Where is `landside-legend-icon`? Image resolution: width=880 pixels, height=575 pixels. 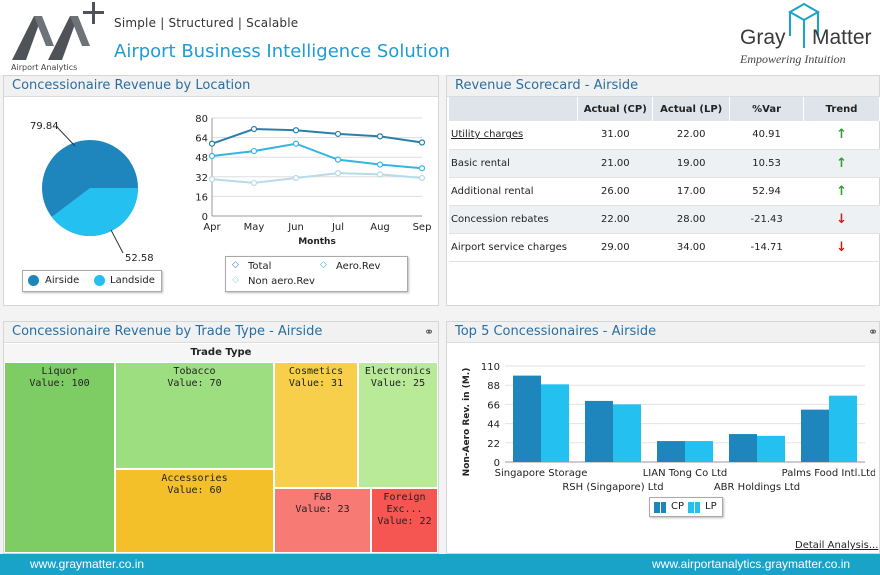 landside-legend-icon is located at coordinates (99, 280).